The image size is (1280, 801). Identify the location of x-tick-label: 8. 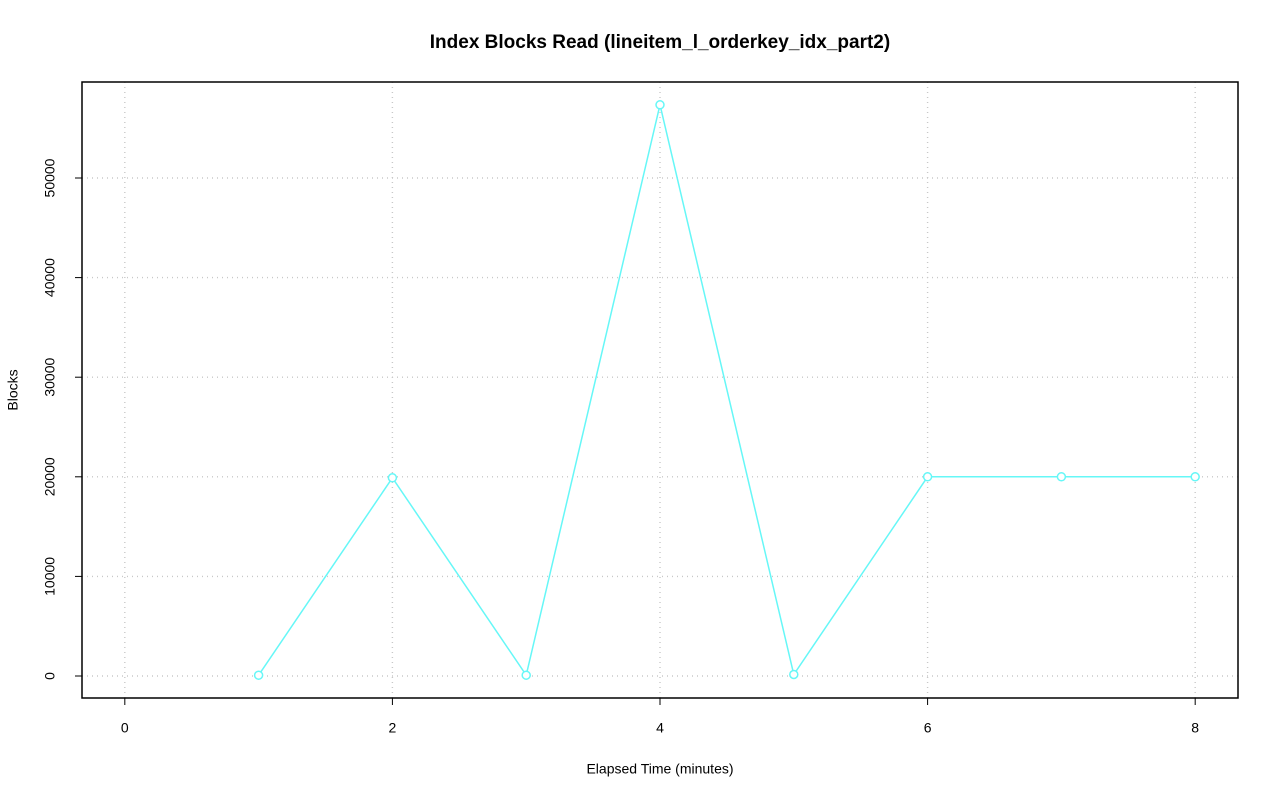
(1195, 728).